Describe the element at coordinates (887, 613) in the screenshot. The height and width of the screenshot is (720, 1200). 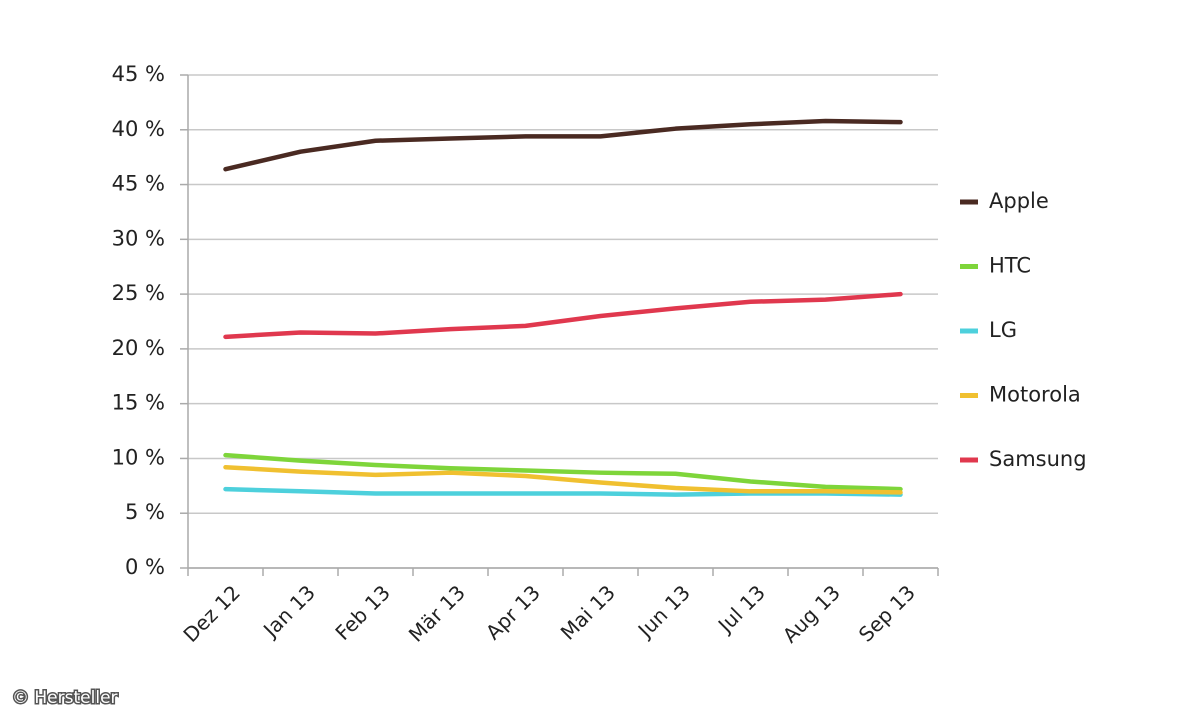
I see `x-tick-label: Sep 13` at that location.